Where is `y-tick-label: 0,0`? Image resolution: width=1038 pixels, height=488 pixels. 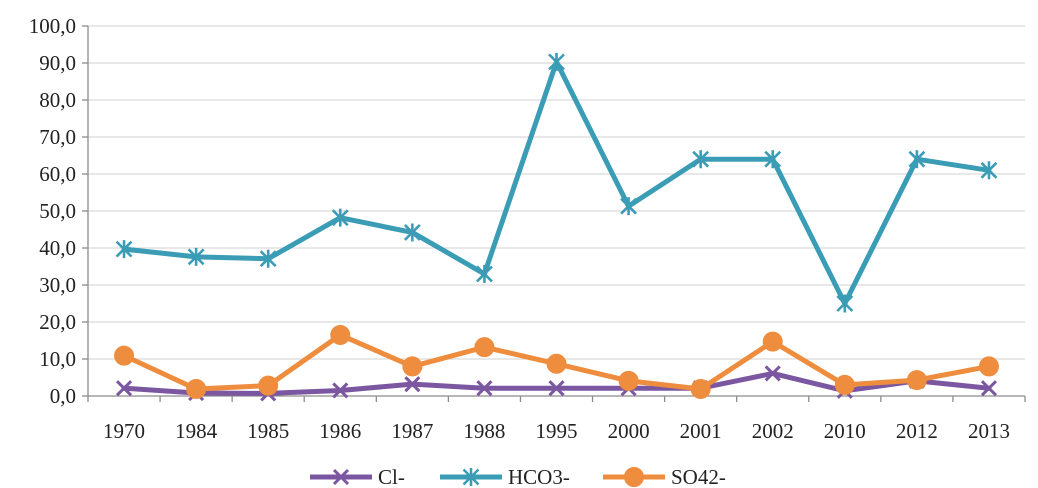 y-tick-label: 0,0 is located at coordinates (63, 396).